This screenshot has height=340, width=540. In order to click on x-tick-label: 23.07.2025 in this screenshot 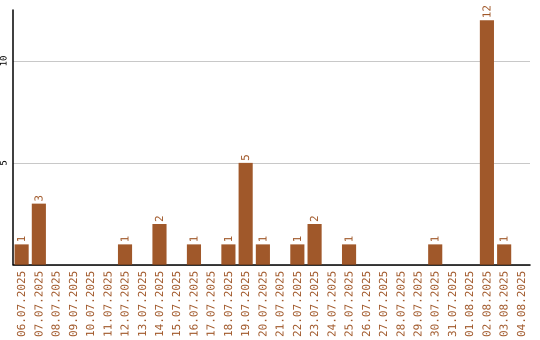, I will do `click(315, 304)`.